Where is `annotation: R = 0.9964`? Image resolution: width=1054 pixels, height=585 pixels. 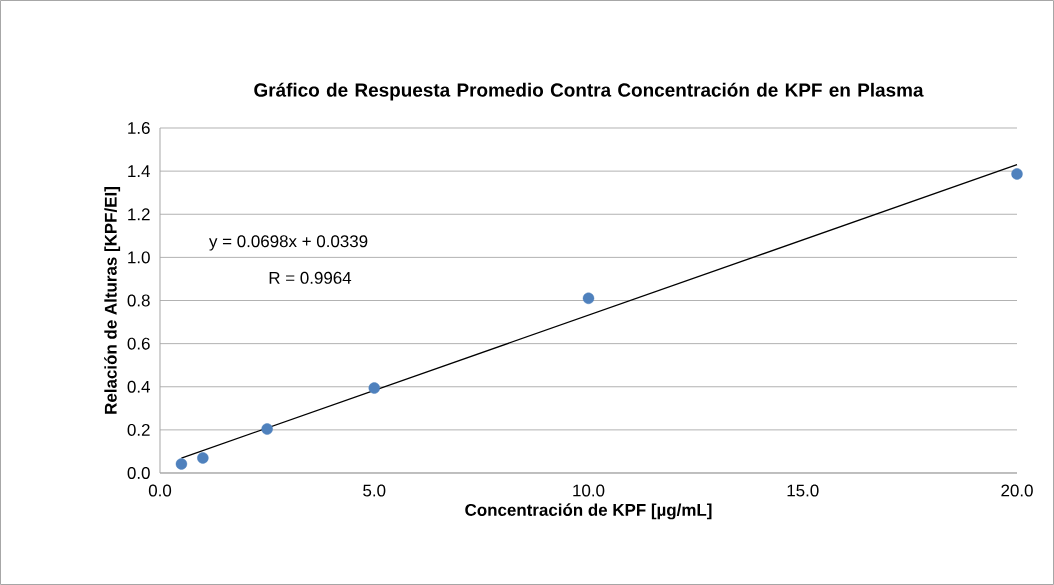
annotation: R = 0.9964 is located at coordinates (310, 277).